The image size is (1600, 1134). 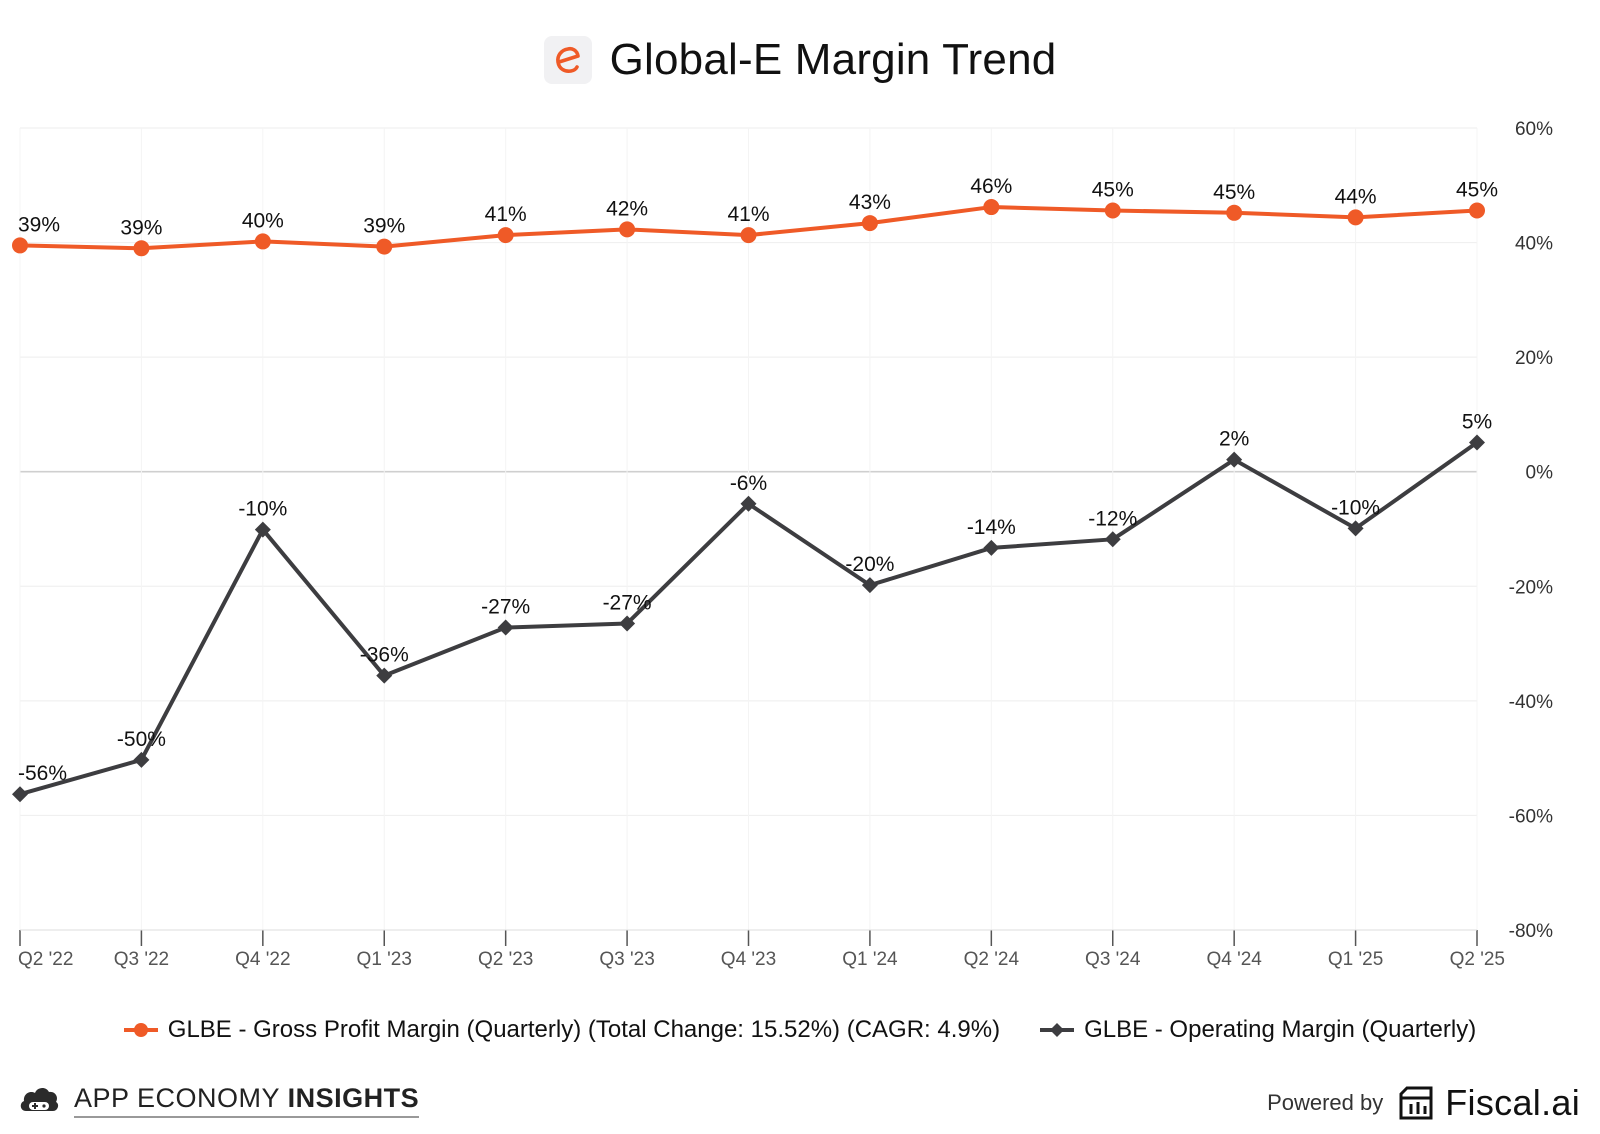 I want to click on x-tick-label: Q3 '23, so click(x=626, y=959).